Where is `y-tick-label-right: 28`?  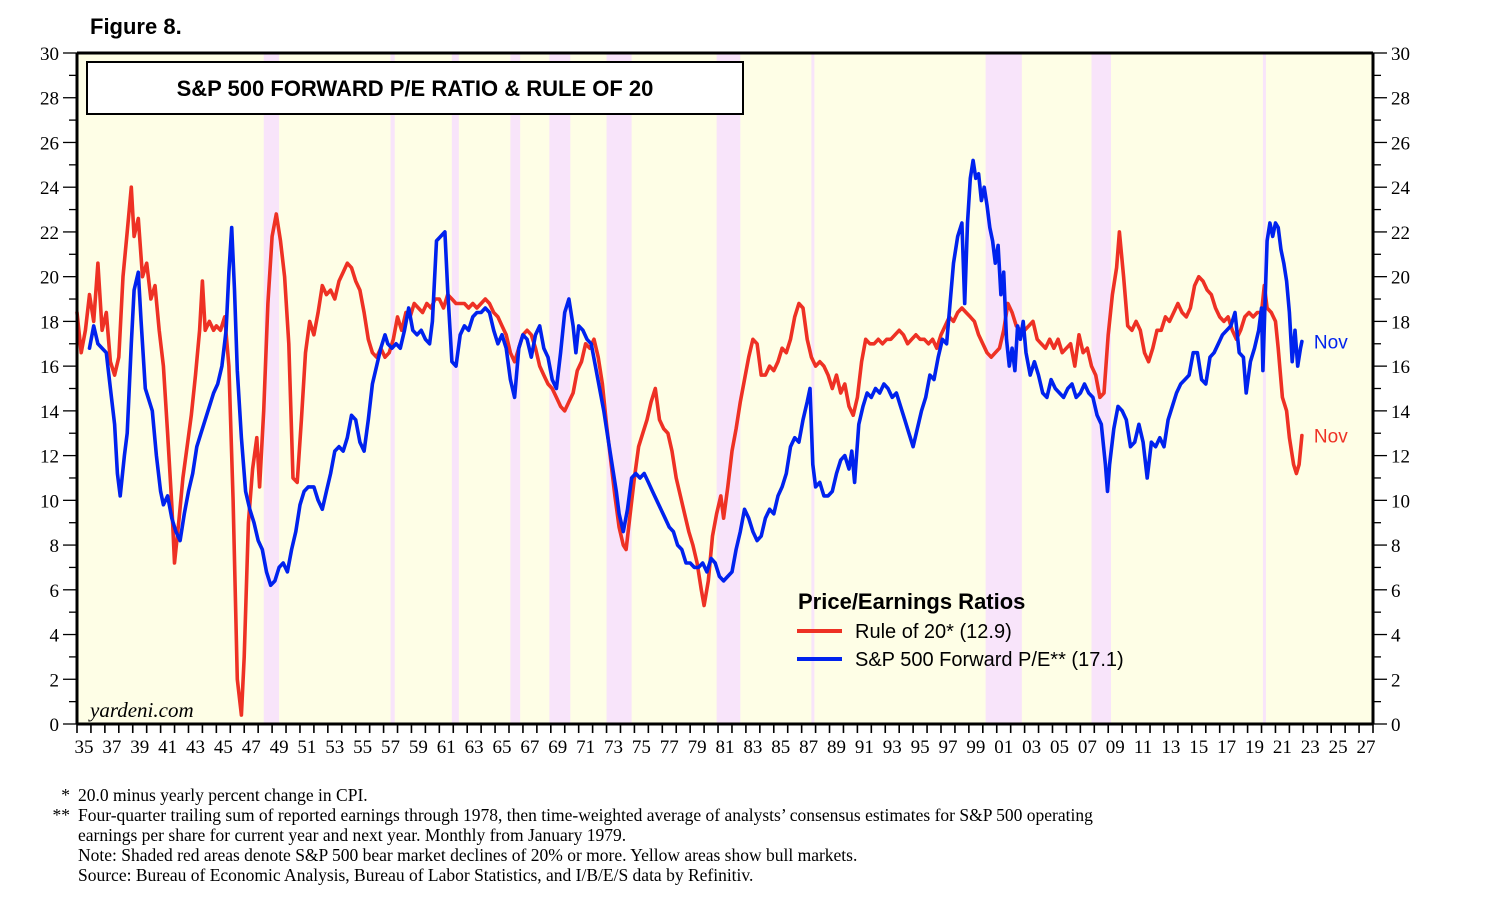
y-tick-label-right: 28 is located at coordinates (1400, 99).